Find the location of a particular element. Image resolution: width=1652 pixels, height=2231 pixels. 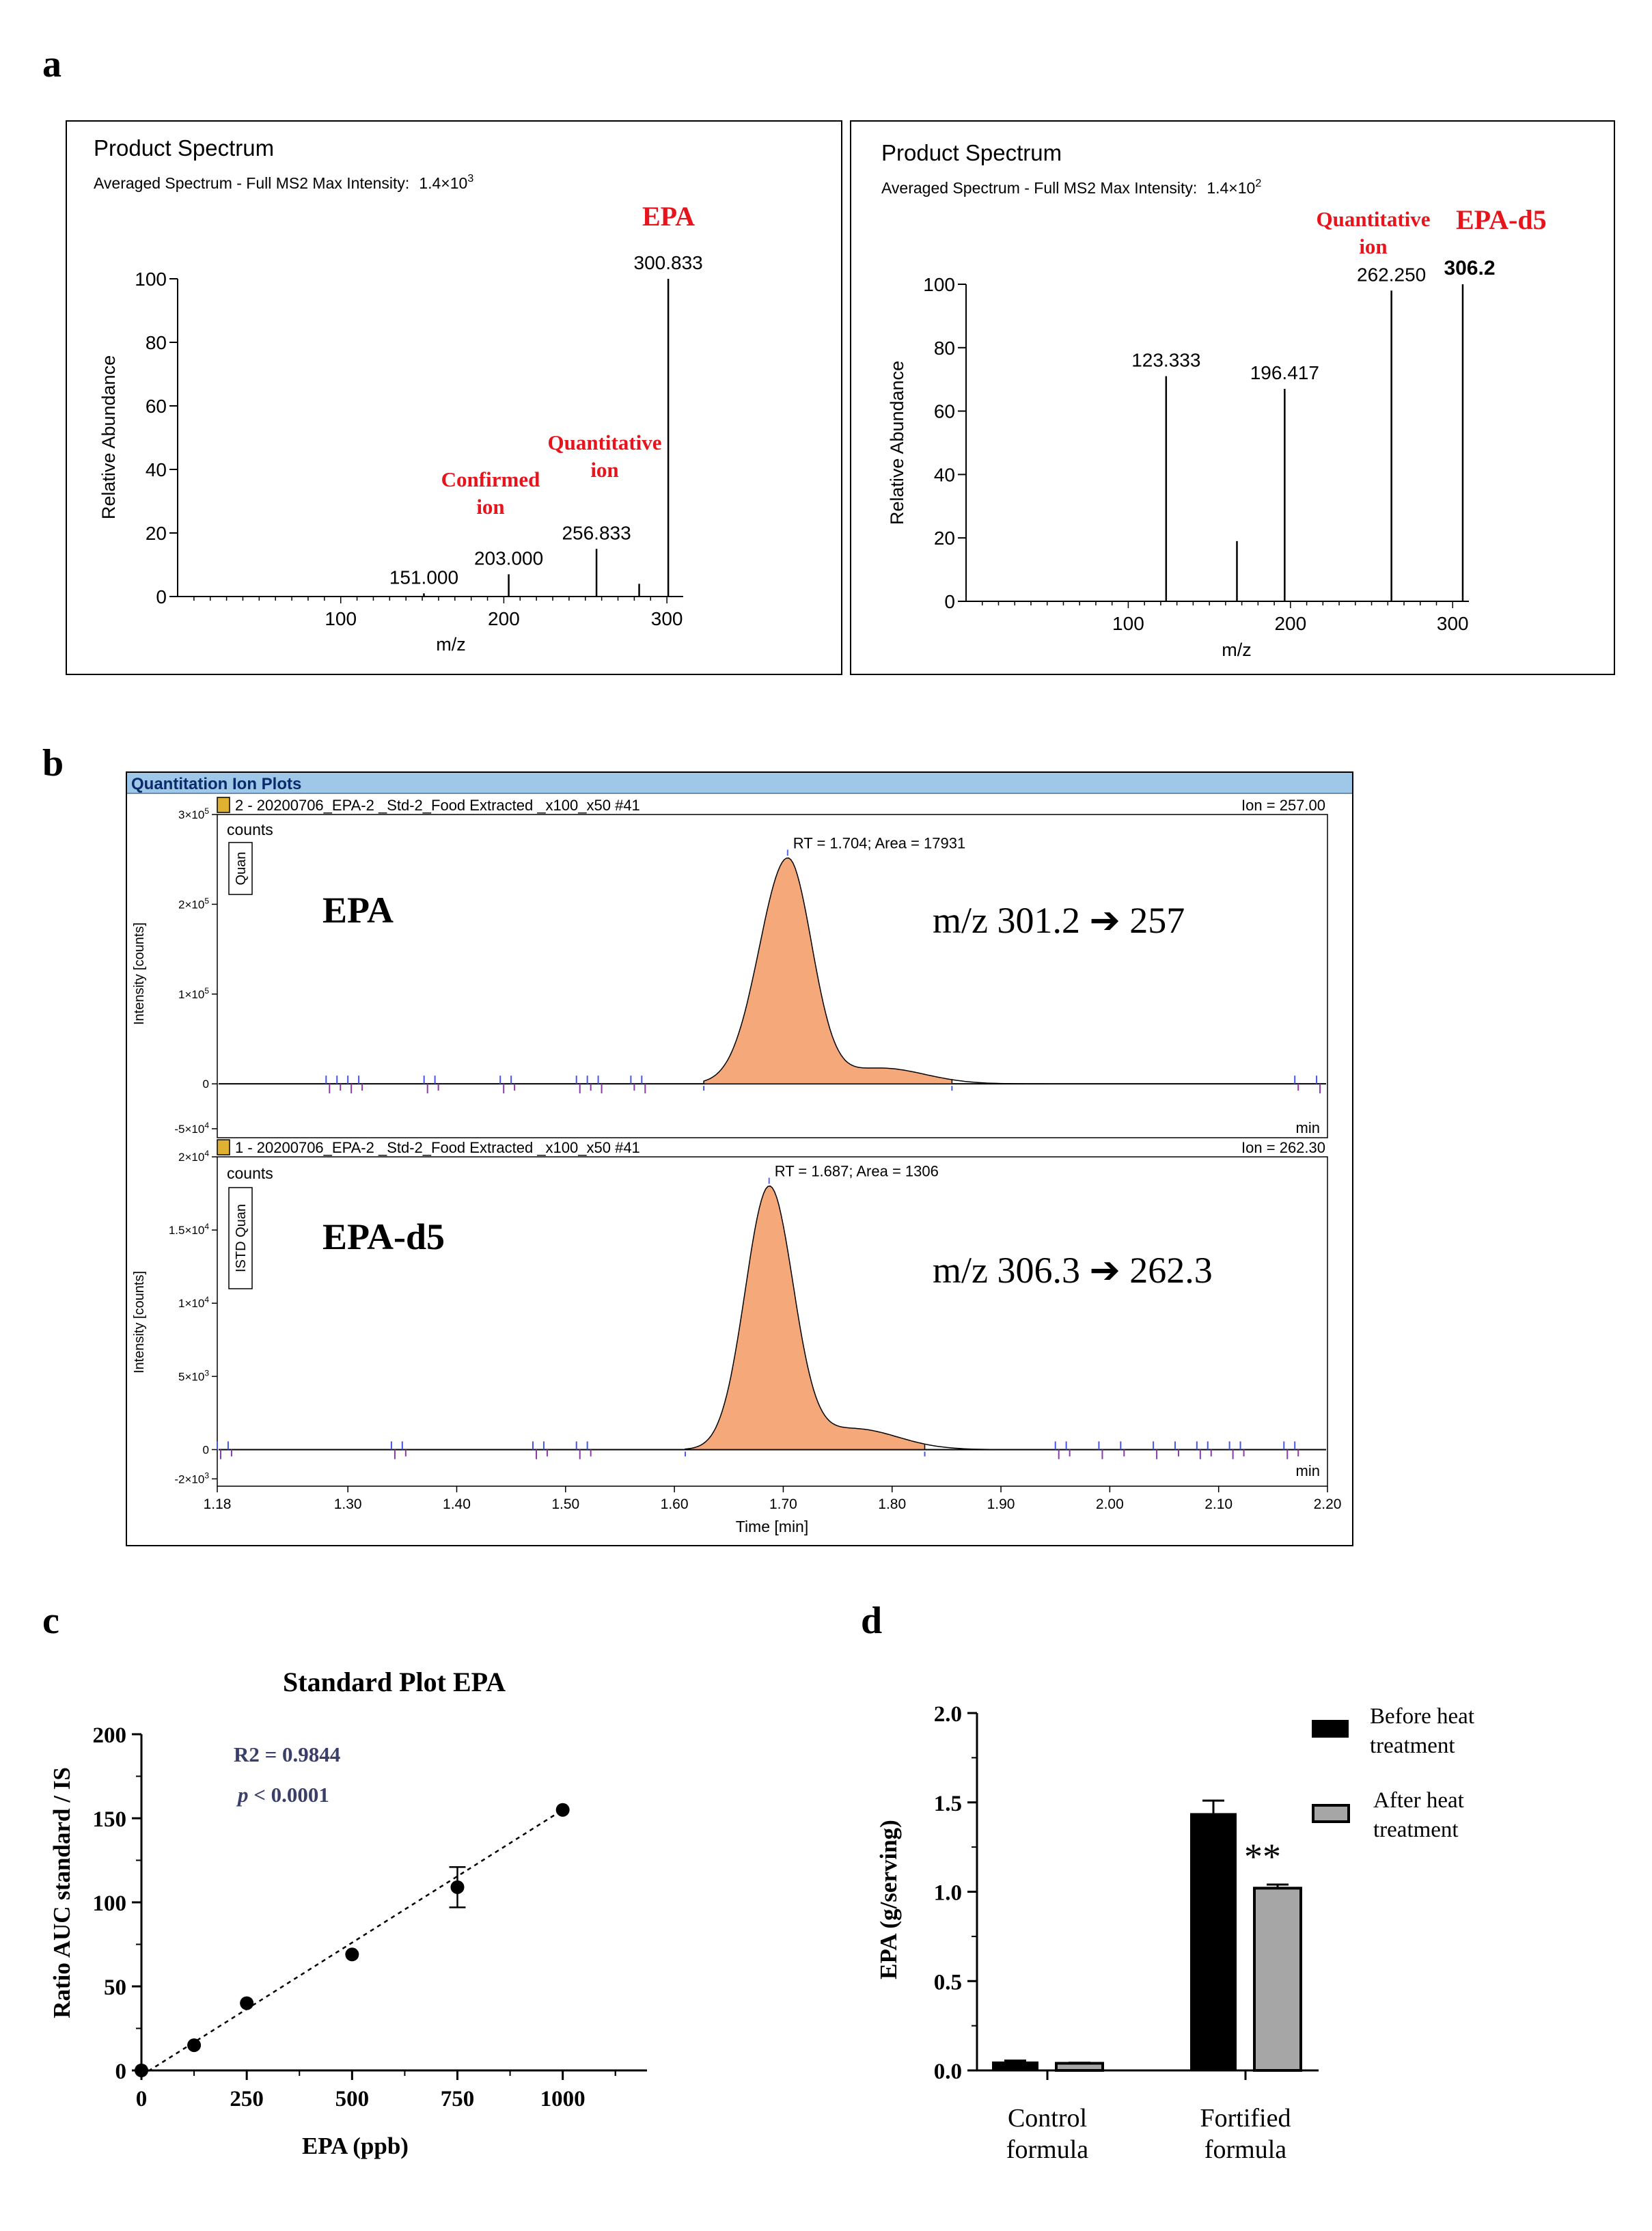

transition-label: m/z 301.2 ➔ 257 is located at coordinates (1059, 920).